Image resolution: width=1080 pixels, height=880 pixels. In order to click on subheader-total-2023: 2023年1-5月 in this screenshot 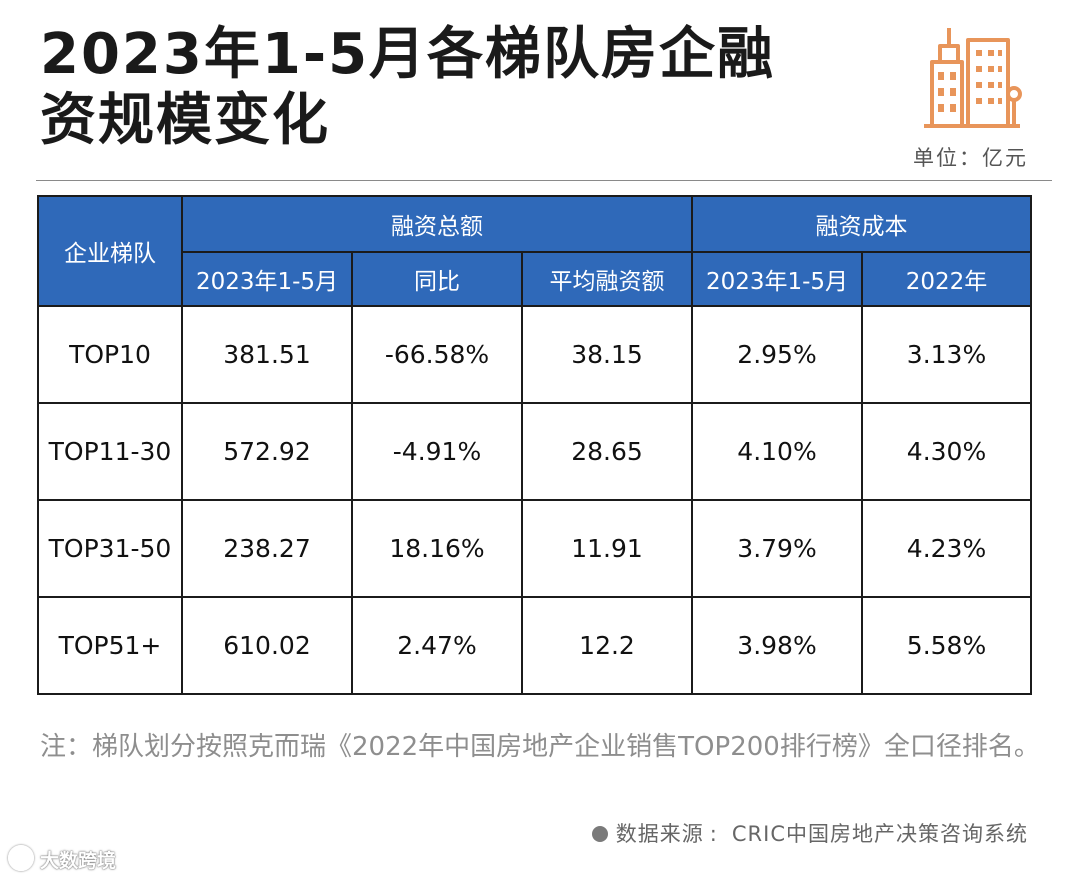, I will do `click(267, 279)`.